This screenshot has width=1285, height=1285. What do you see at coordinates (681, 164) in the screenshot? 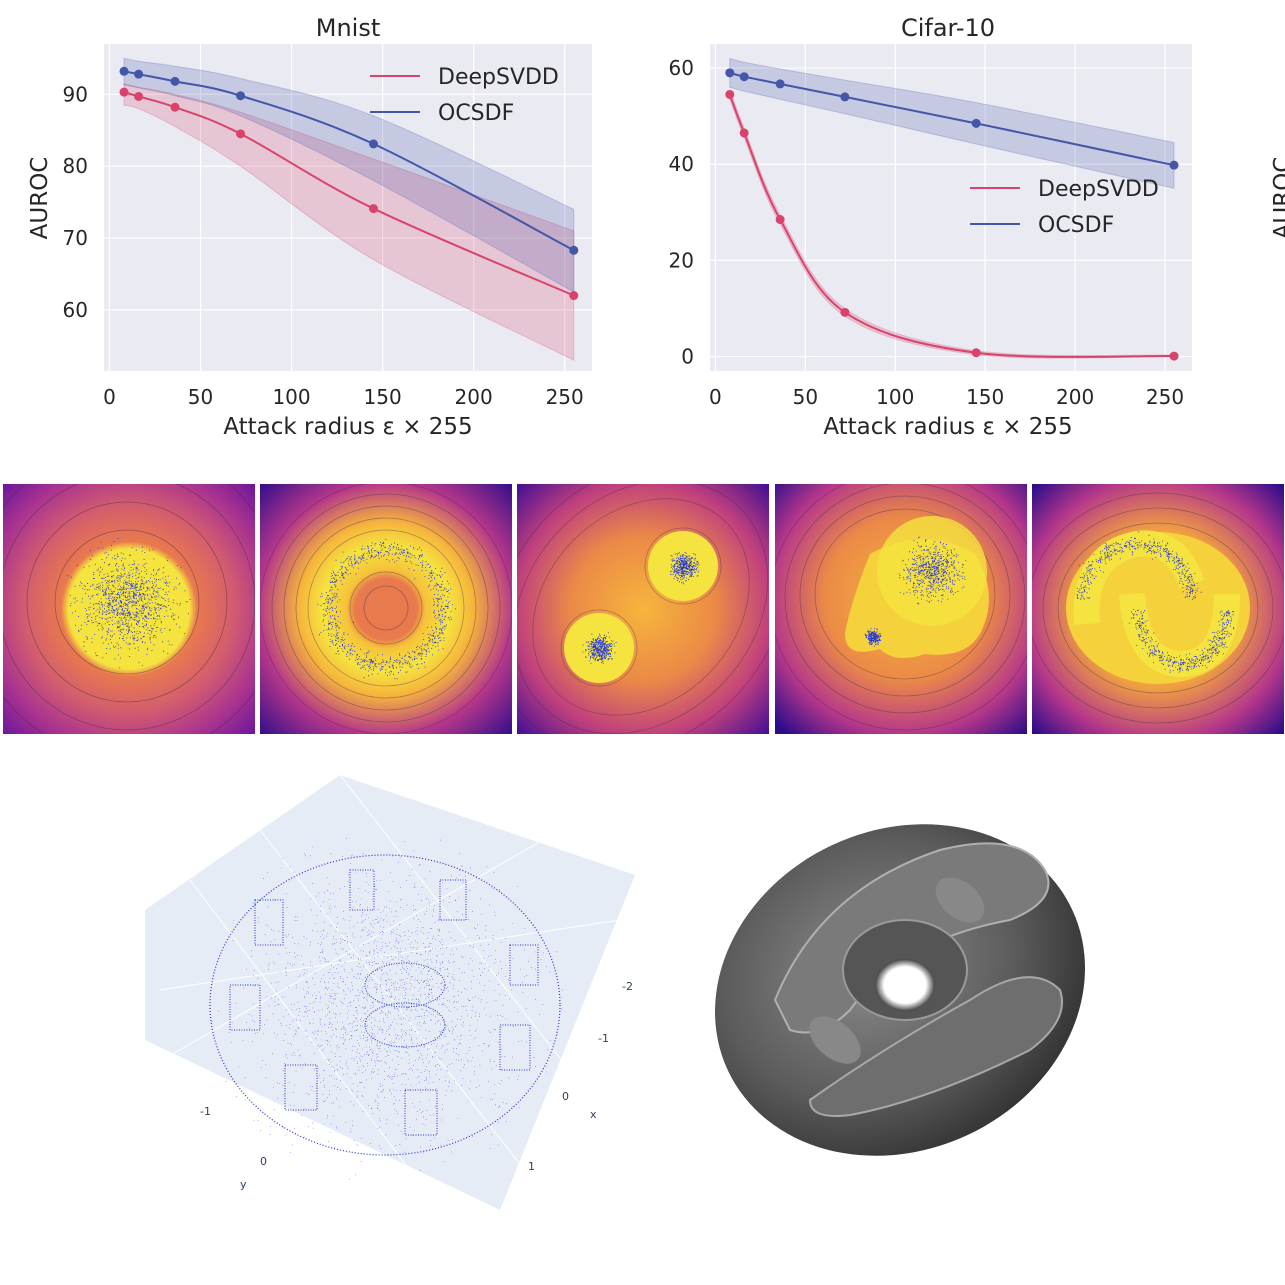
I see `y-tick-label: 40` at bounding box center [681, 164].